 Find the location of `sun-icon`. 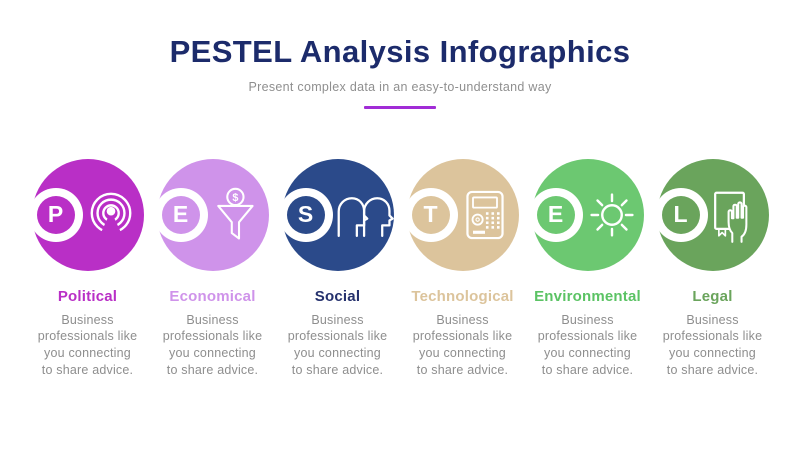

sun-icon is located at coordinates (612, 215).